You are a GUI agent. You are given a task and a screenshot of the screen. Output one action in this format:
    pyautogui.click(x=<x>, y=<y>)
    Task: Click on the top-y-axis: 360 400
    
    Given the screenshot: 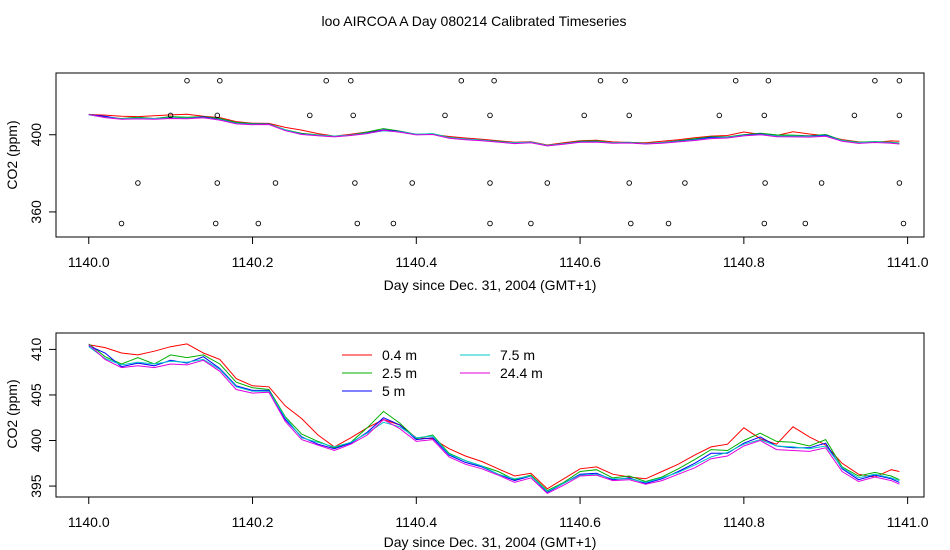 What is the action you would take?
    pyautogui.click(x=42, y=173)
    